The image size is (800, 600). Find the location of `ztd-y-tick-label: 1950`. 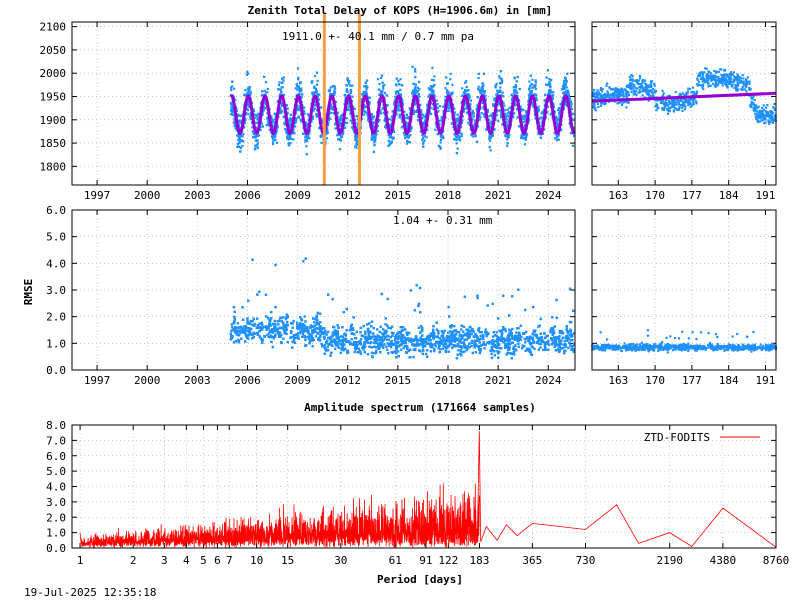

ztd-y-tick-label: 1950 is located at coordinates (53, 97).